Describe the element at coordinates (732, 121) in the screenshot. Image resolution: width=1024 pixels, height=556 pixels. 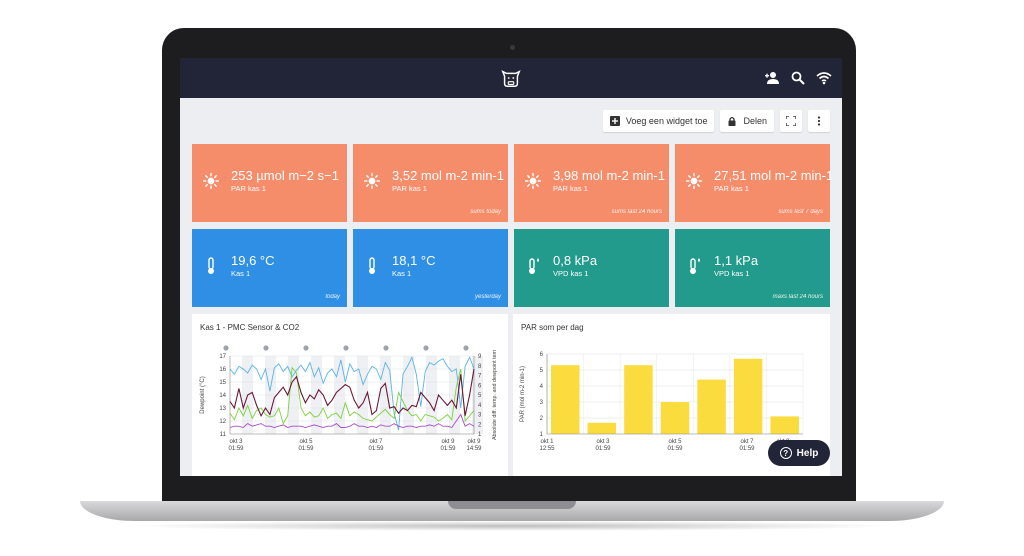
I see `lock-icon` at that location.